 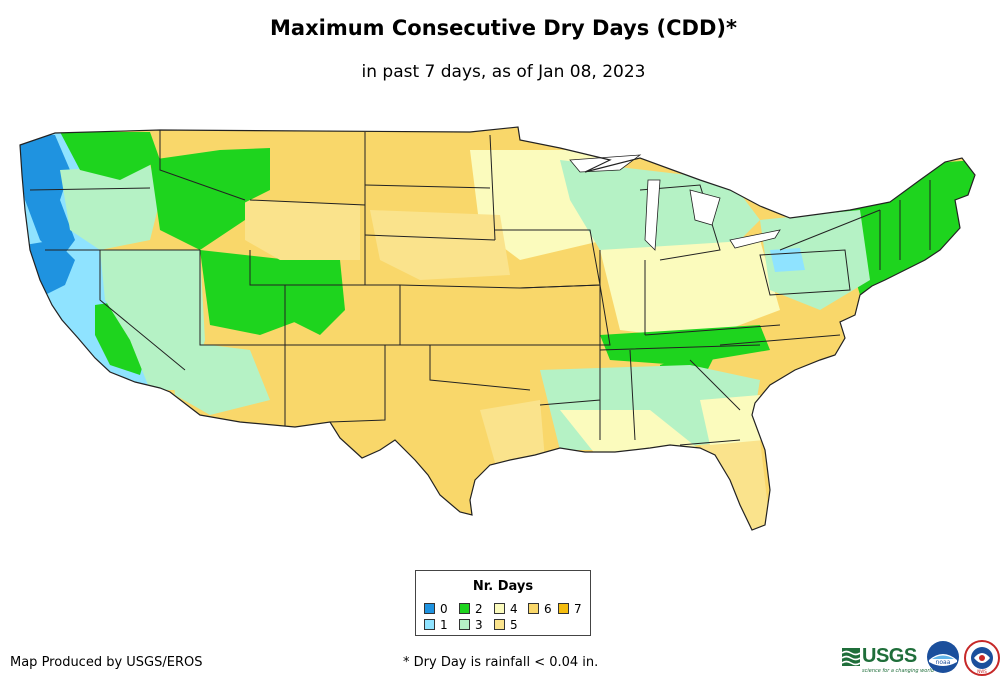 What do you see at coordinates (110, 207) in the screenshot?
I see `region-oregon-mint` at bounding box center [110, 207].